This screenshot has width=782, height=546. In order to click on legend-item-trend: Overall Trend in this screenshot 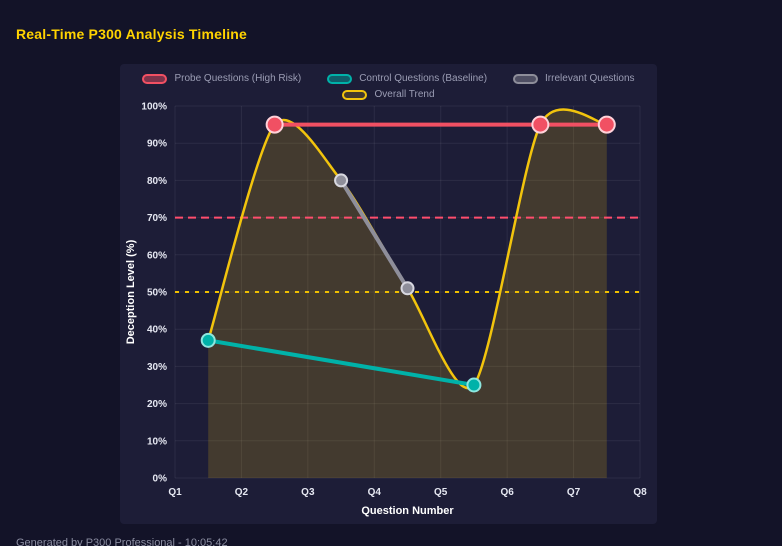, I will do `click(388, 94)`.